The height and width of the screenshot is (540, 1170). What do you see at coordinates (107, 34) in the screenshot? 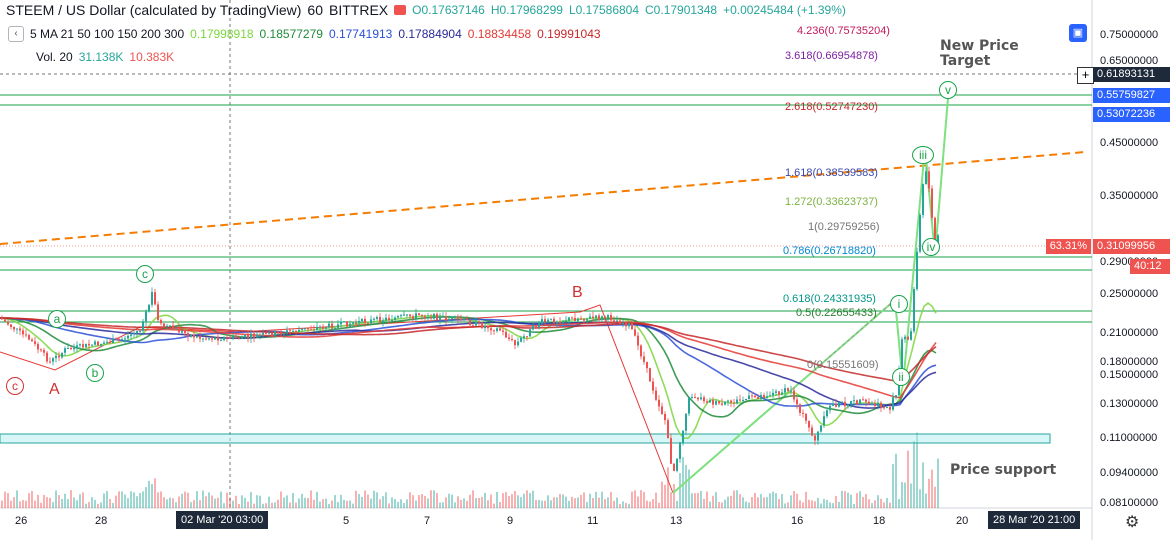
I see `ma-label: 5 MA 21 50 100 150 200 300` at bounding box center [107, 34].